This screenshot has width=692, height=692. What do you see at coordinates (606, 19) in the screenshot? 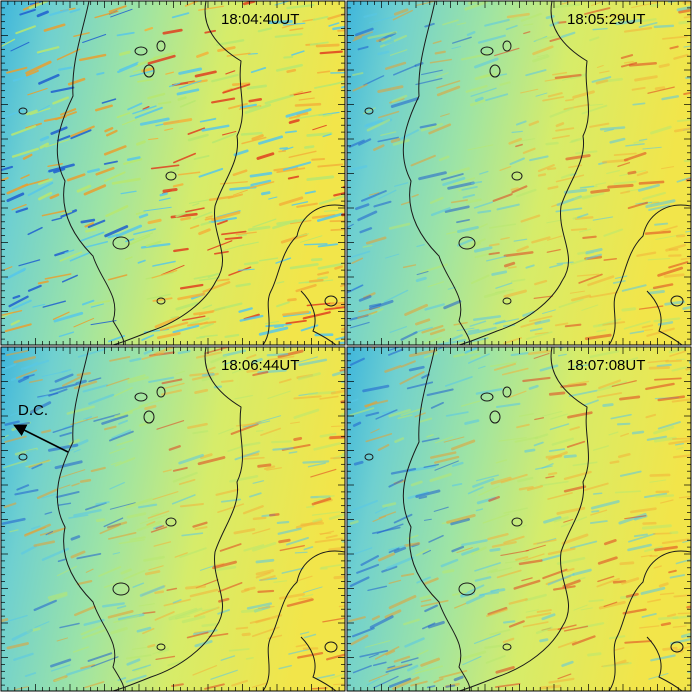
I see `time-label: 18:05:29UT` at bounding box center [606, 19].